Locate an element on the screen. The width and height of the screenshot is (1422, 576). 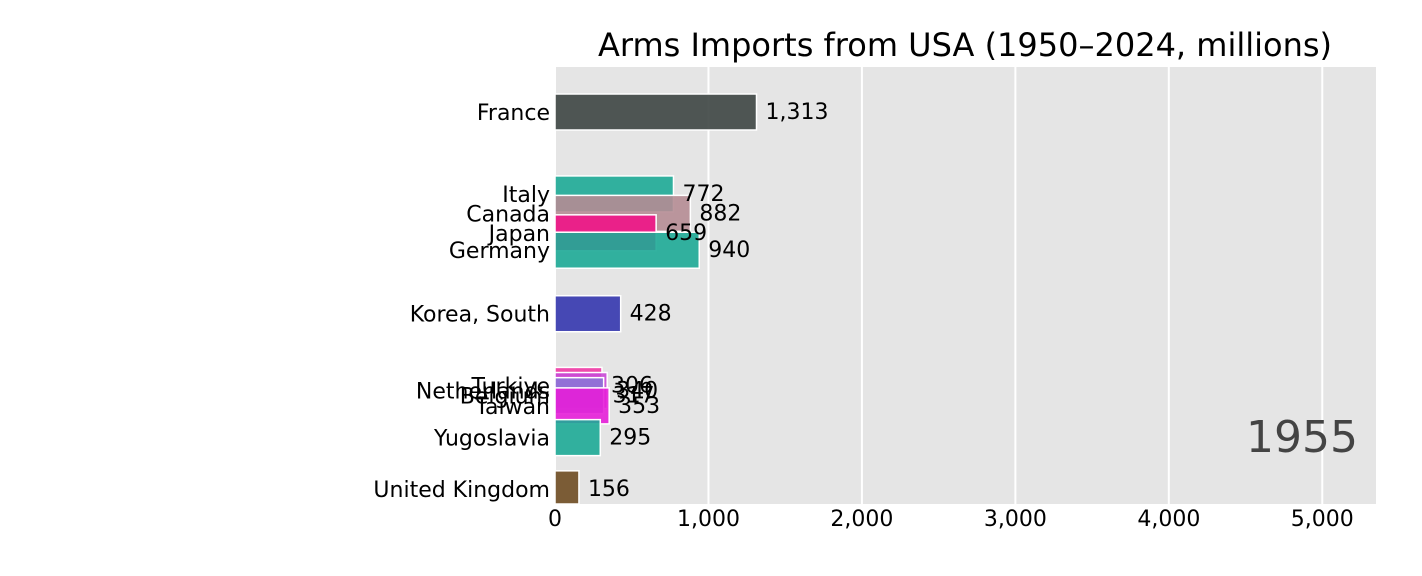
category-label: Germany is located at coordinates (499, 251).